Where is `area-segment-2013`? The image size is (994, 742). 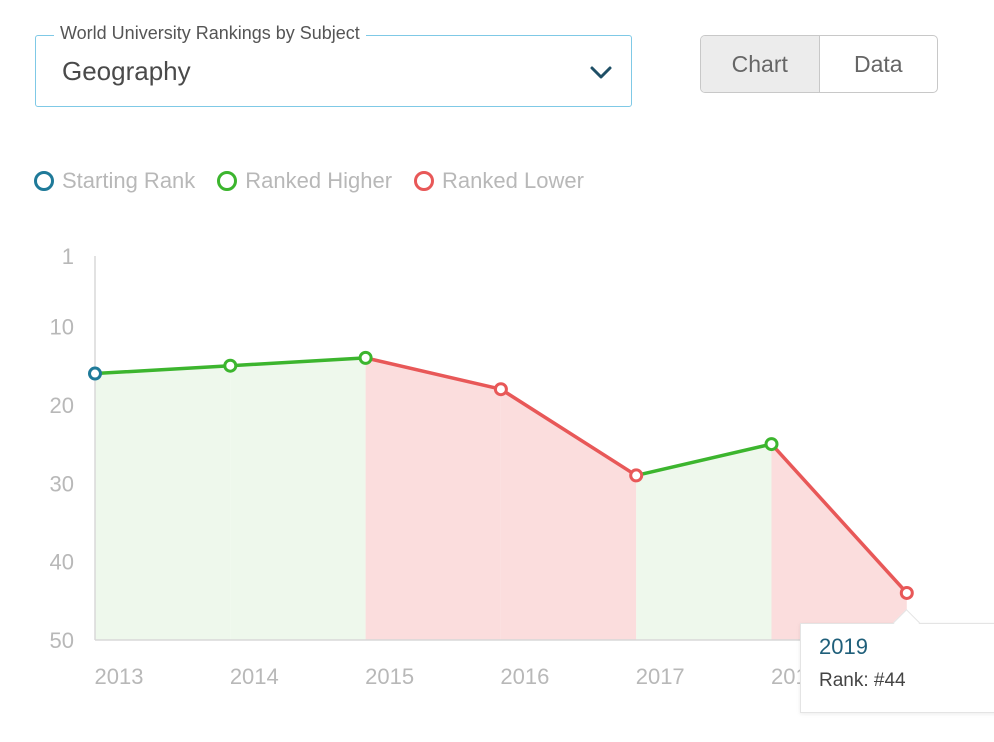 area-segment-2013 is located at coordinates (163, 502).